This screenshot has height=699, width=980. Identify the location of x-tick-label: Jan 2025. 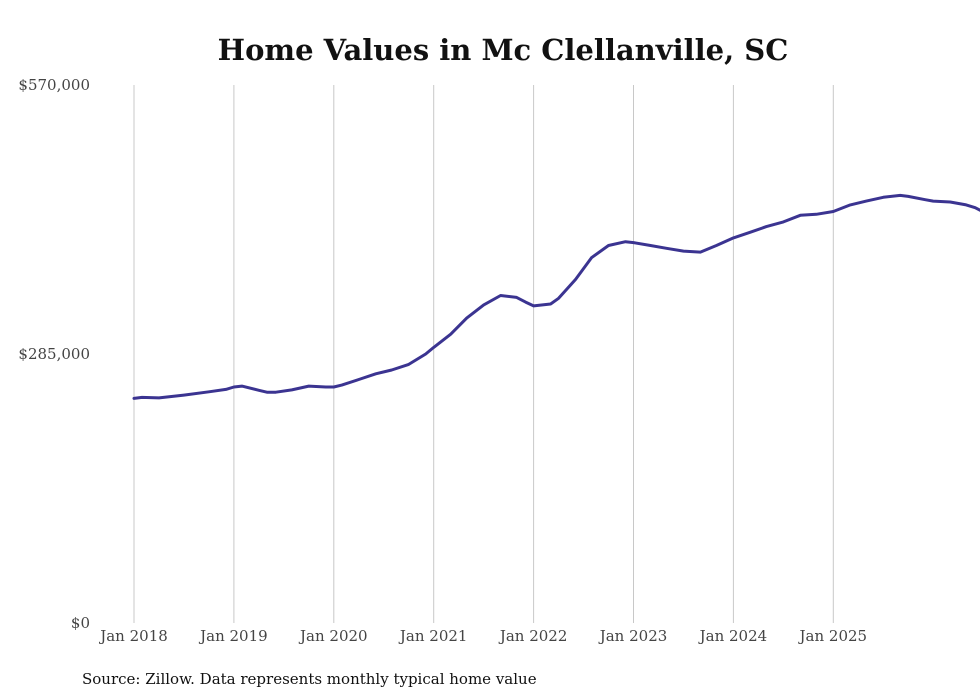
(833, 636).